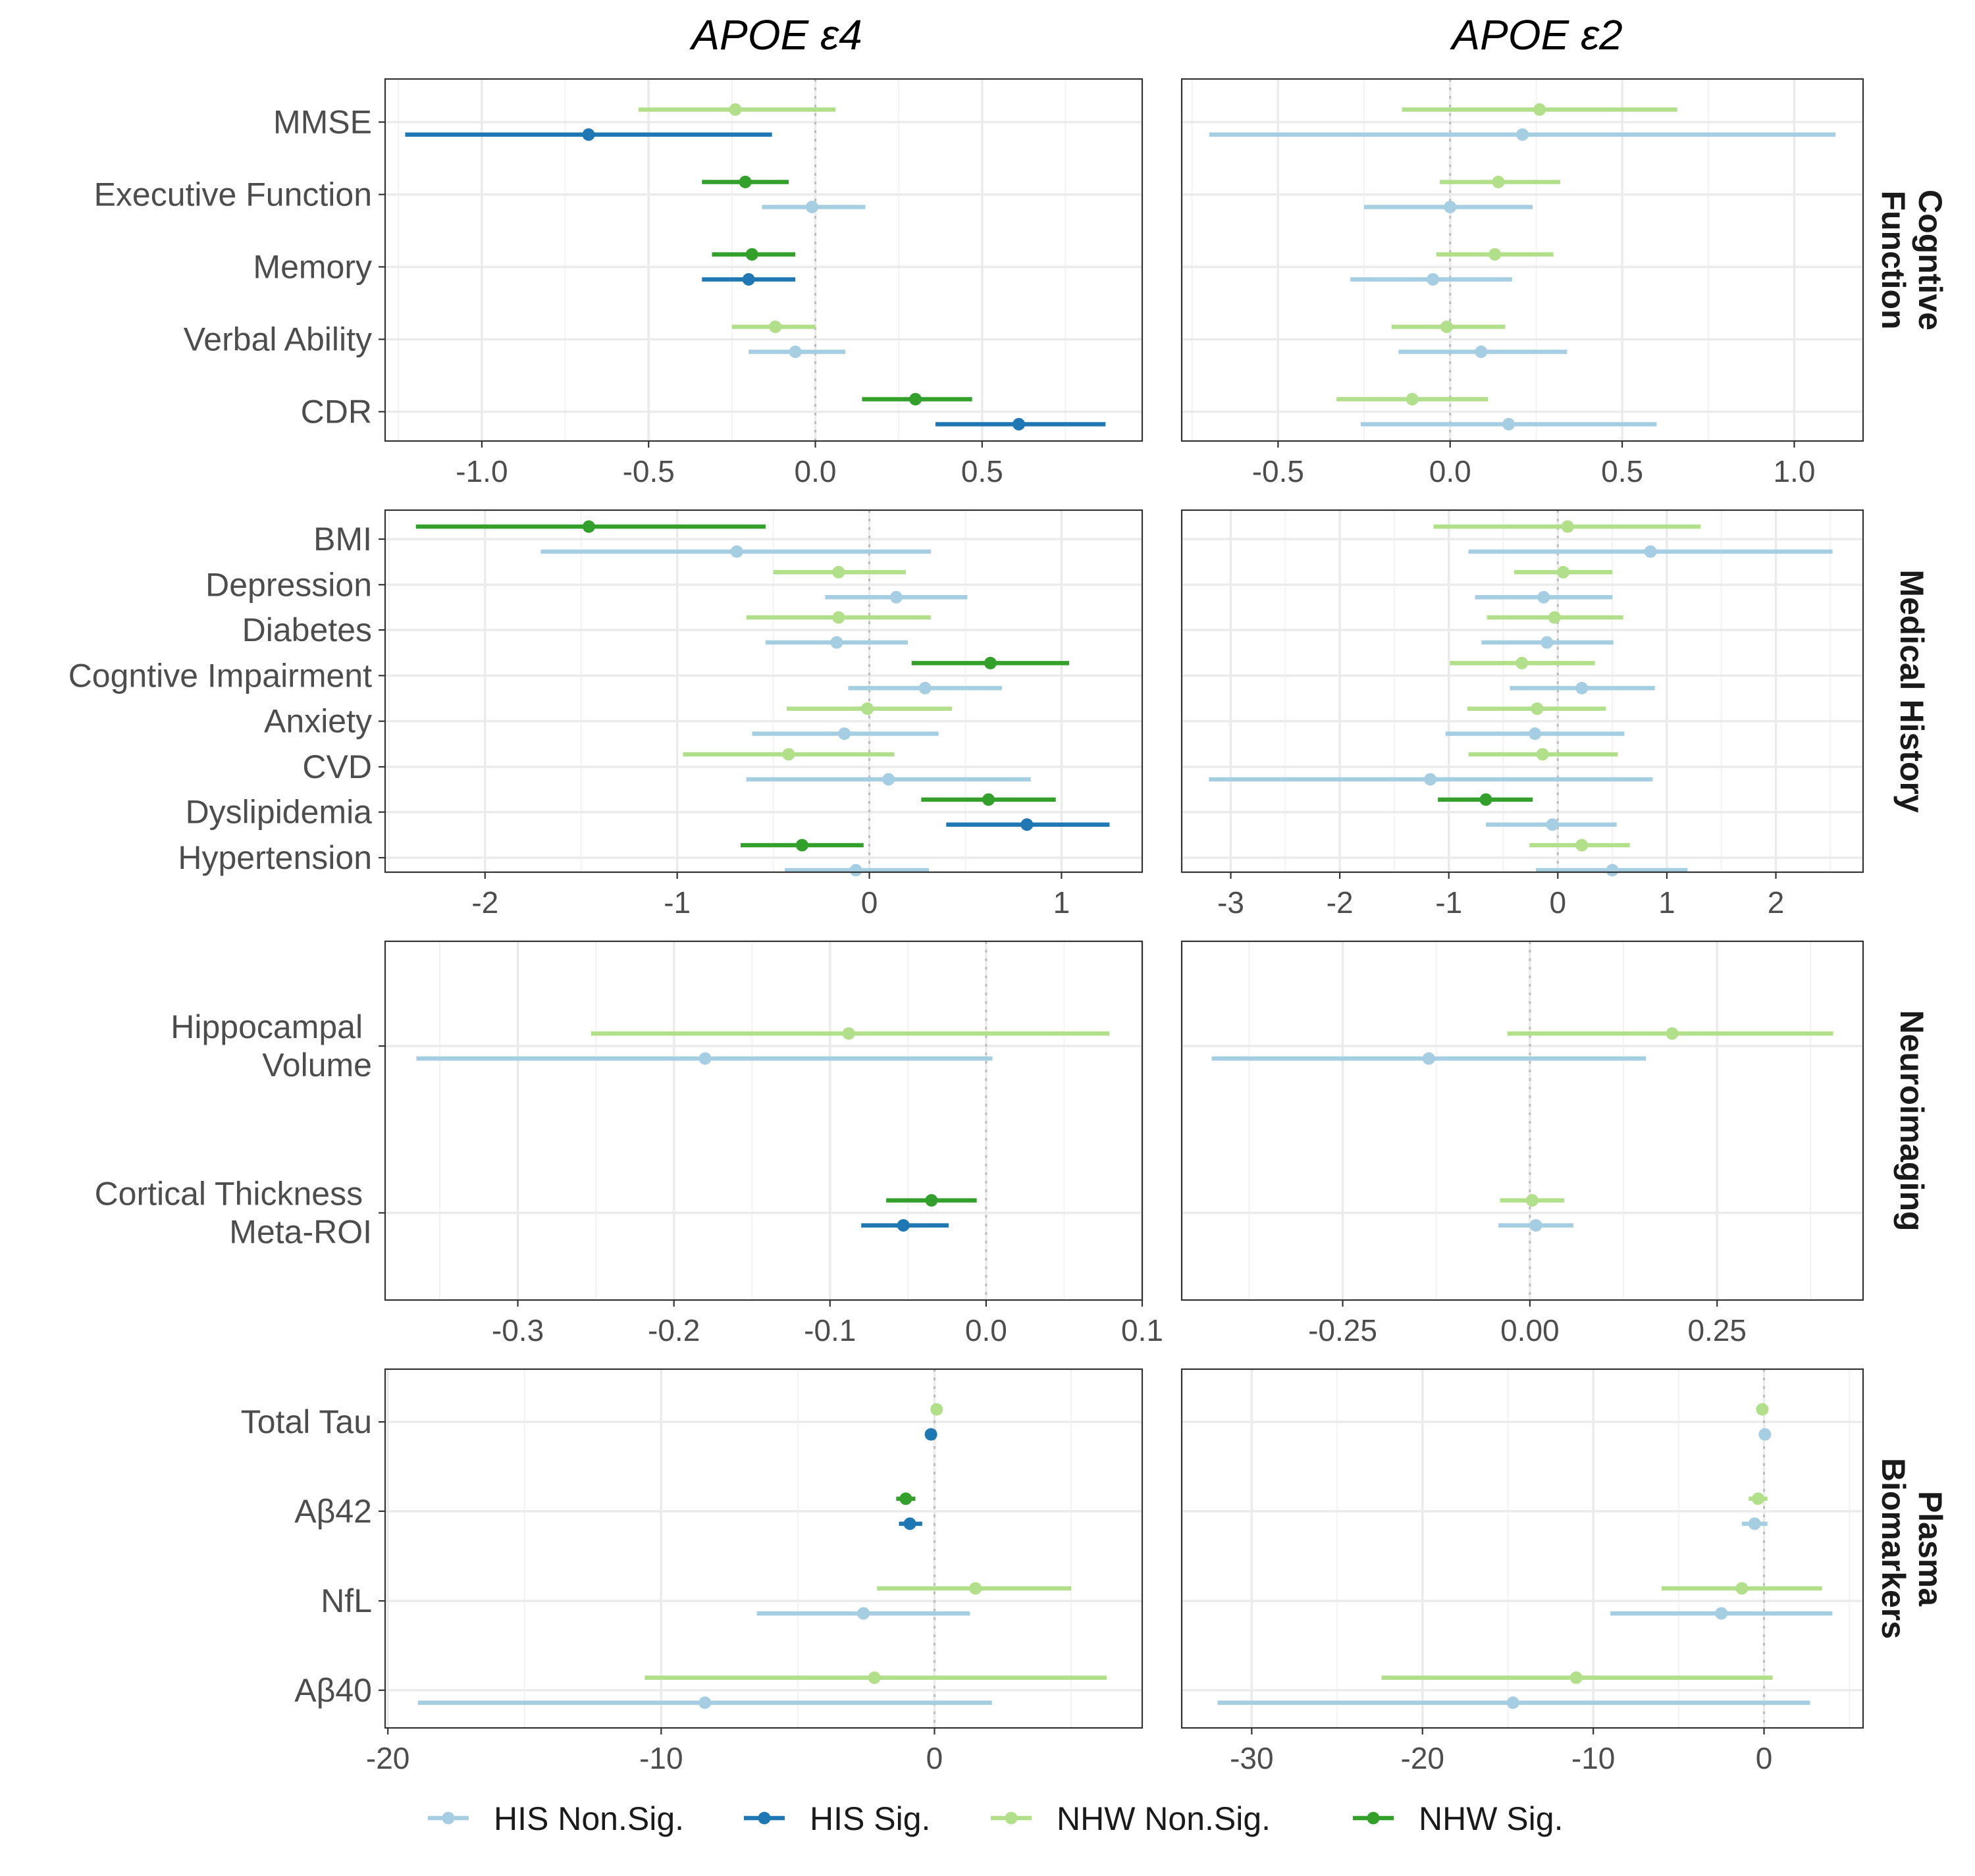 The height and width of the screenshot is (1876, 1975). Describe the element at coordinates (1758, 1499) in the screenshot. I see `estimate-a-42-nhw-non-sig` at that location.